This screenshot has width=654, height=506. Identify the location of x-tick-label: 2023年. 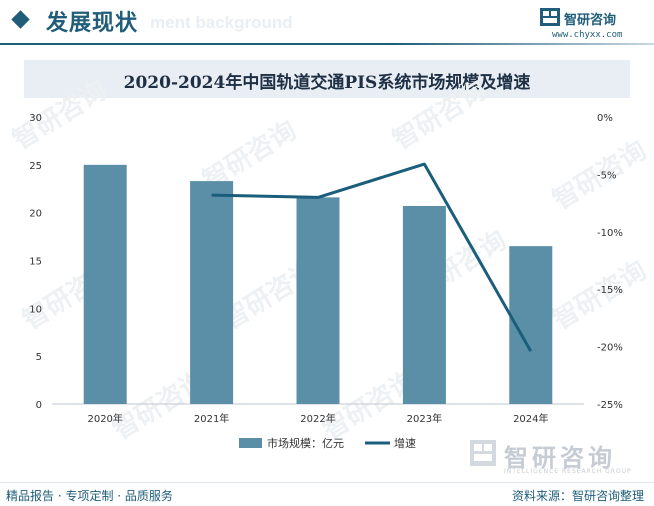
(424, 418).